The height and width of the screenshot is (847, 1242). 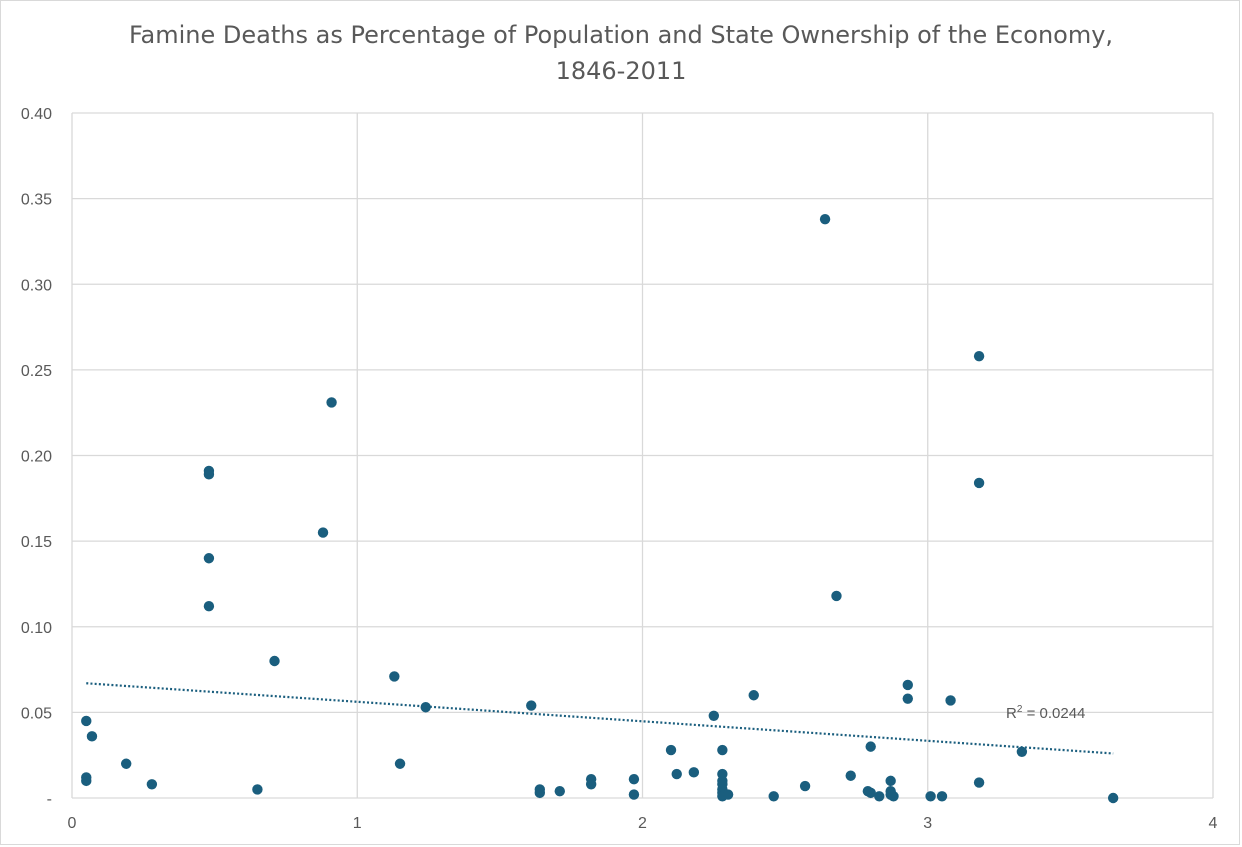 What do you see at coordinates (621, 71) in the screenshot?
I see `chart-title-line-2: 1846-2011` at bounding box center [621, 71].